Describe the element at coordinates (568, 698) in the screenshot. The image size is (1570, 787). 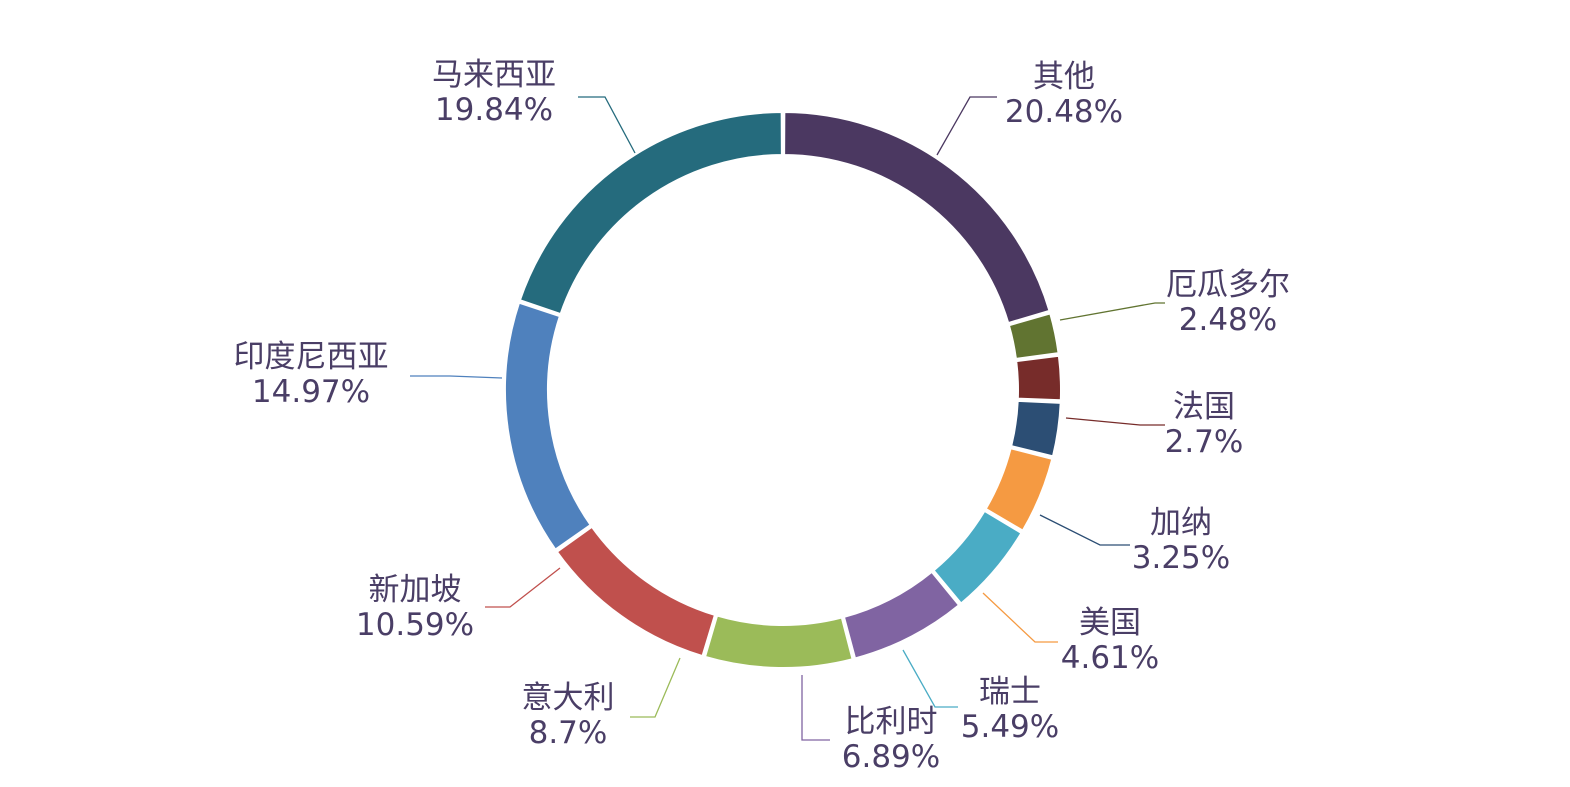
I see `slice-label-name: 意大利` at that location.